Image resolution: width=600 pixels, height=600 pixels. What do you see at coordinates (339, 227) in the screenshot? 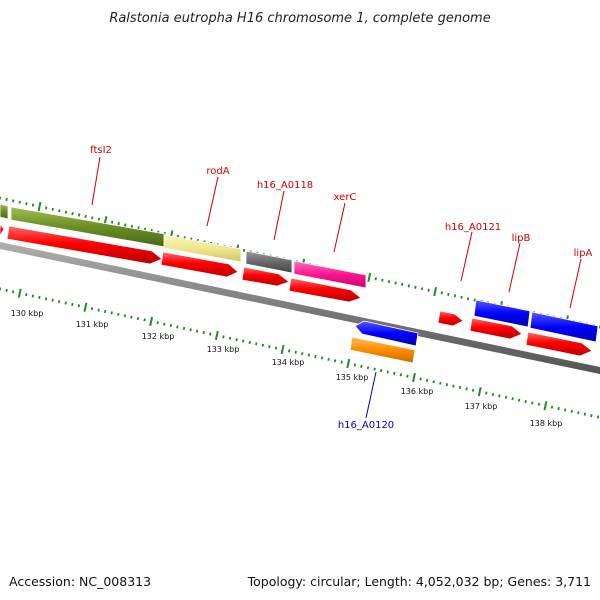
I see `leader-xerC` at bounding box center [339, 227].